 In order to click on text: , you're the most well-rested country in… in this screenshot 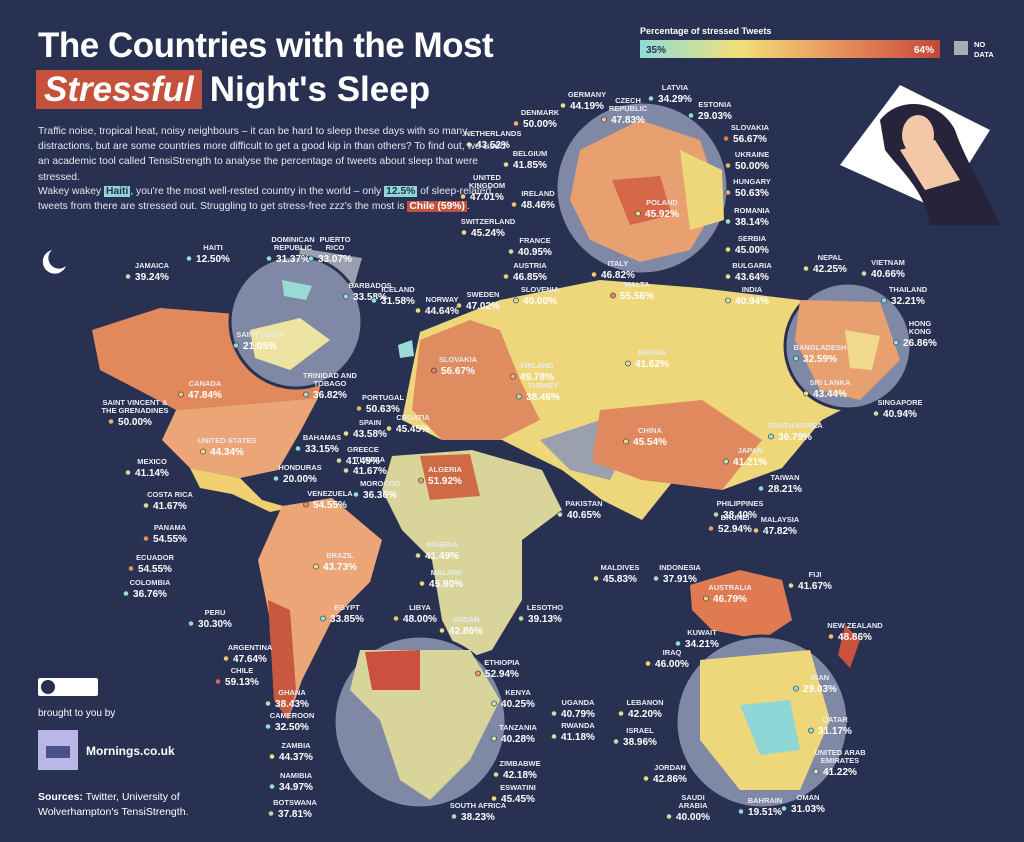, I will do `click(257, 191)`.